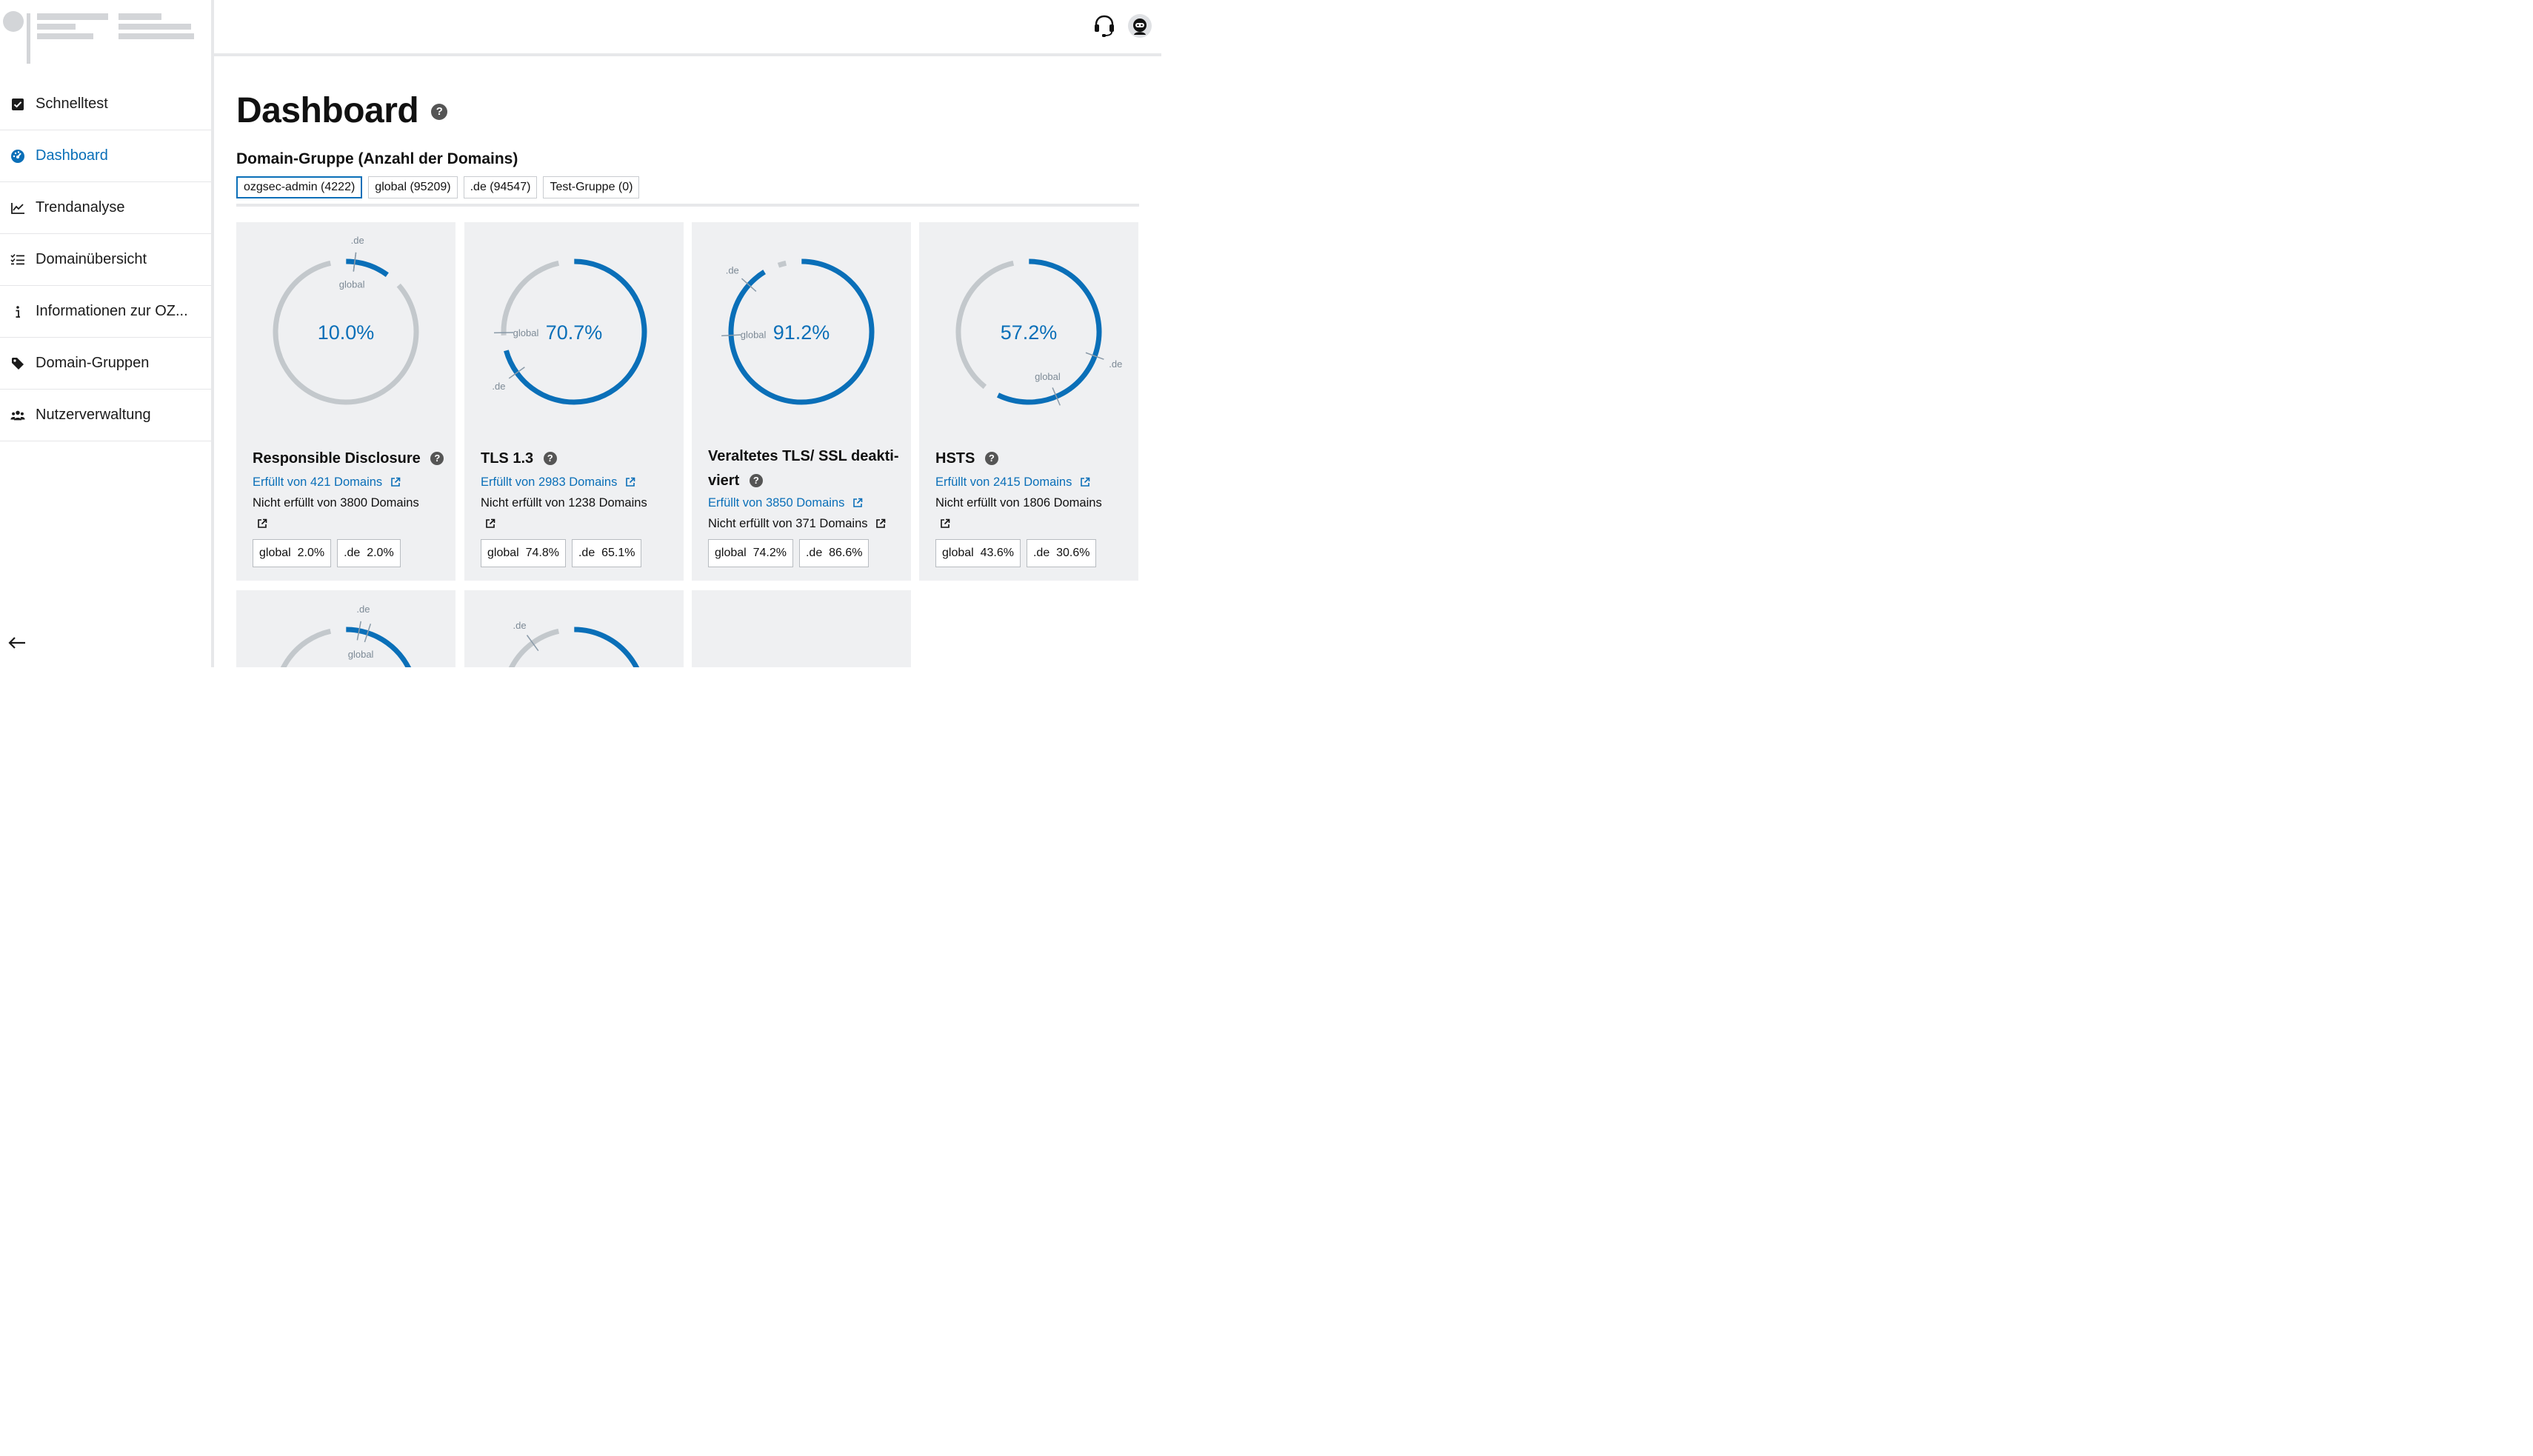 The height and width of the screenshot is (1456, 2533). I want to click on donut-remaining-arc, so click(782, 264).